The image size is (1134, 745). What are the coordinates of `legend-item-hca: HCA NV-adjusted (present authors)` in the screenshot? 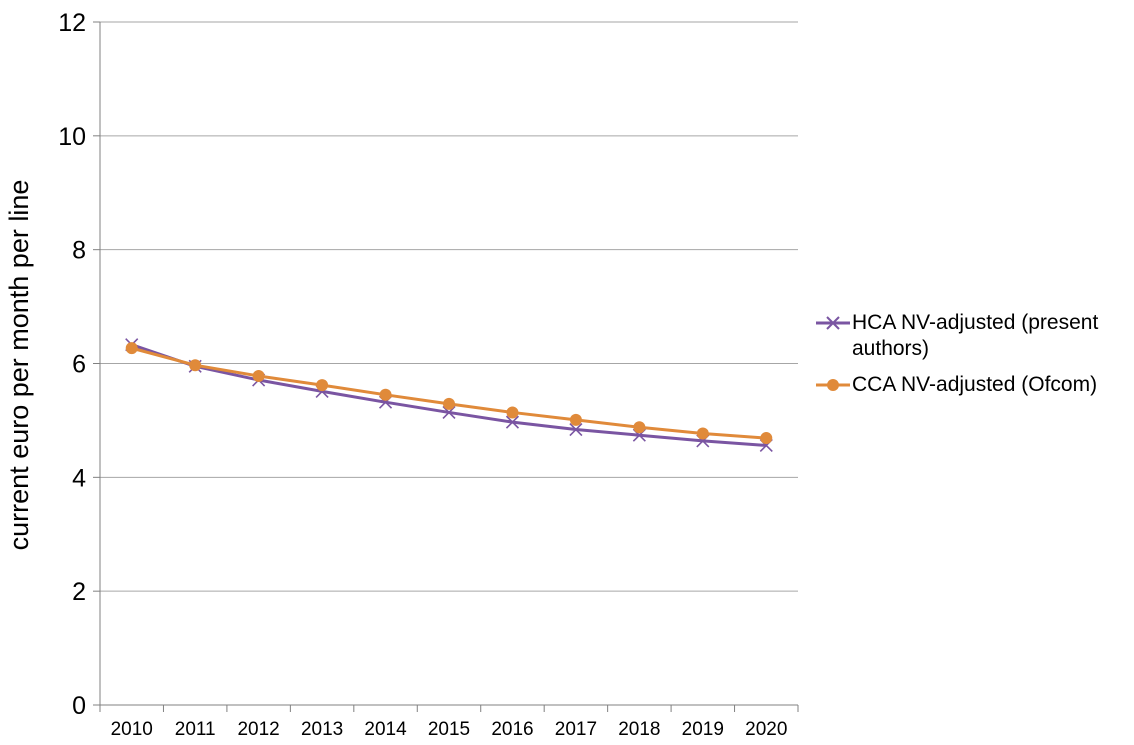 It's located at (975, 336).